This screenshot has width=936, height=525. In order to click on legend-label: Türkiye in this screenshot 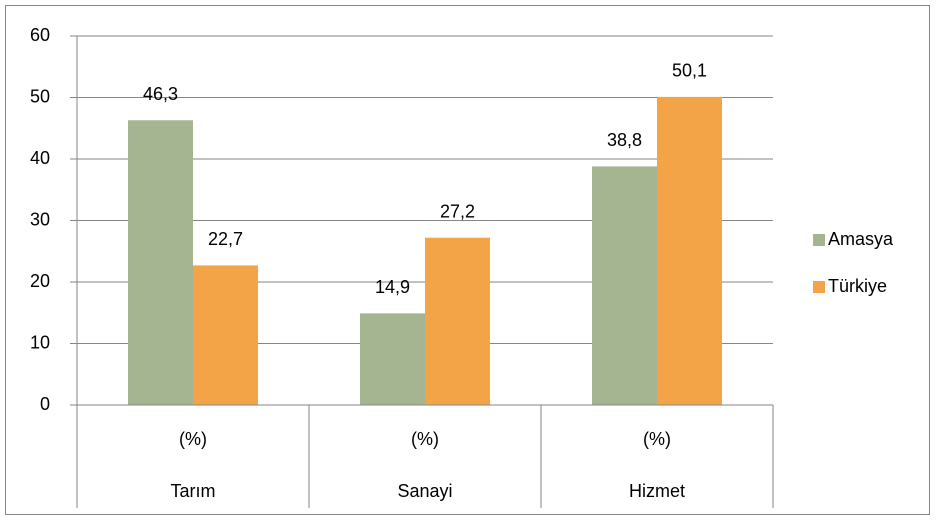, I will do `click(857, 286)`.